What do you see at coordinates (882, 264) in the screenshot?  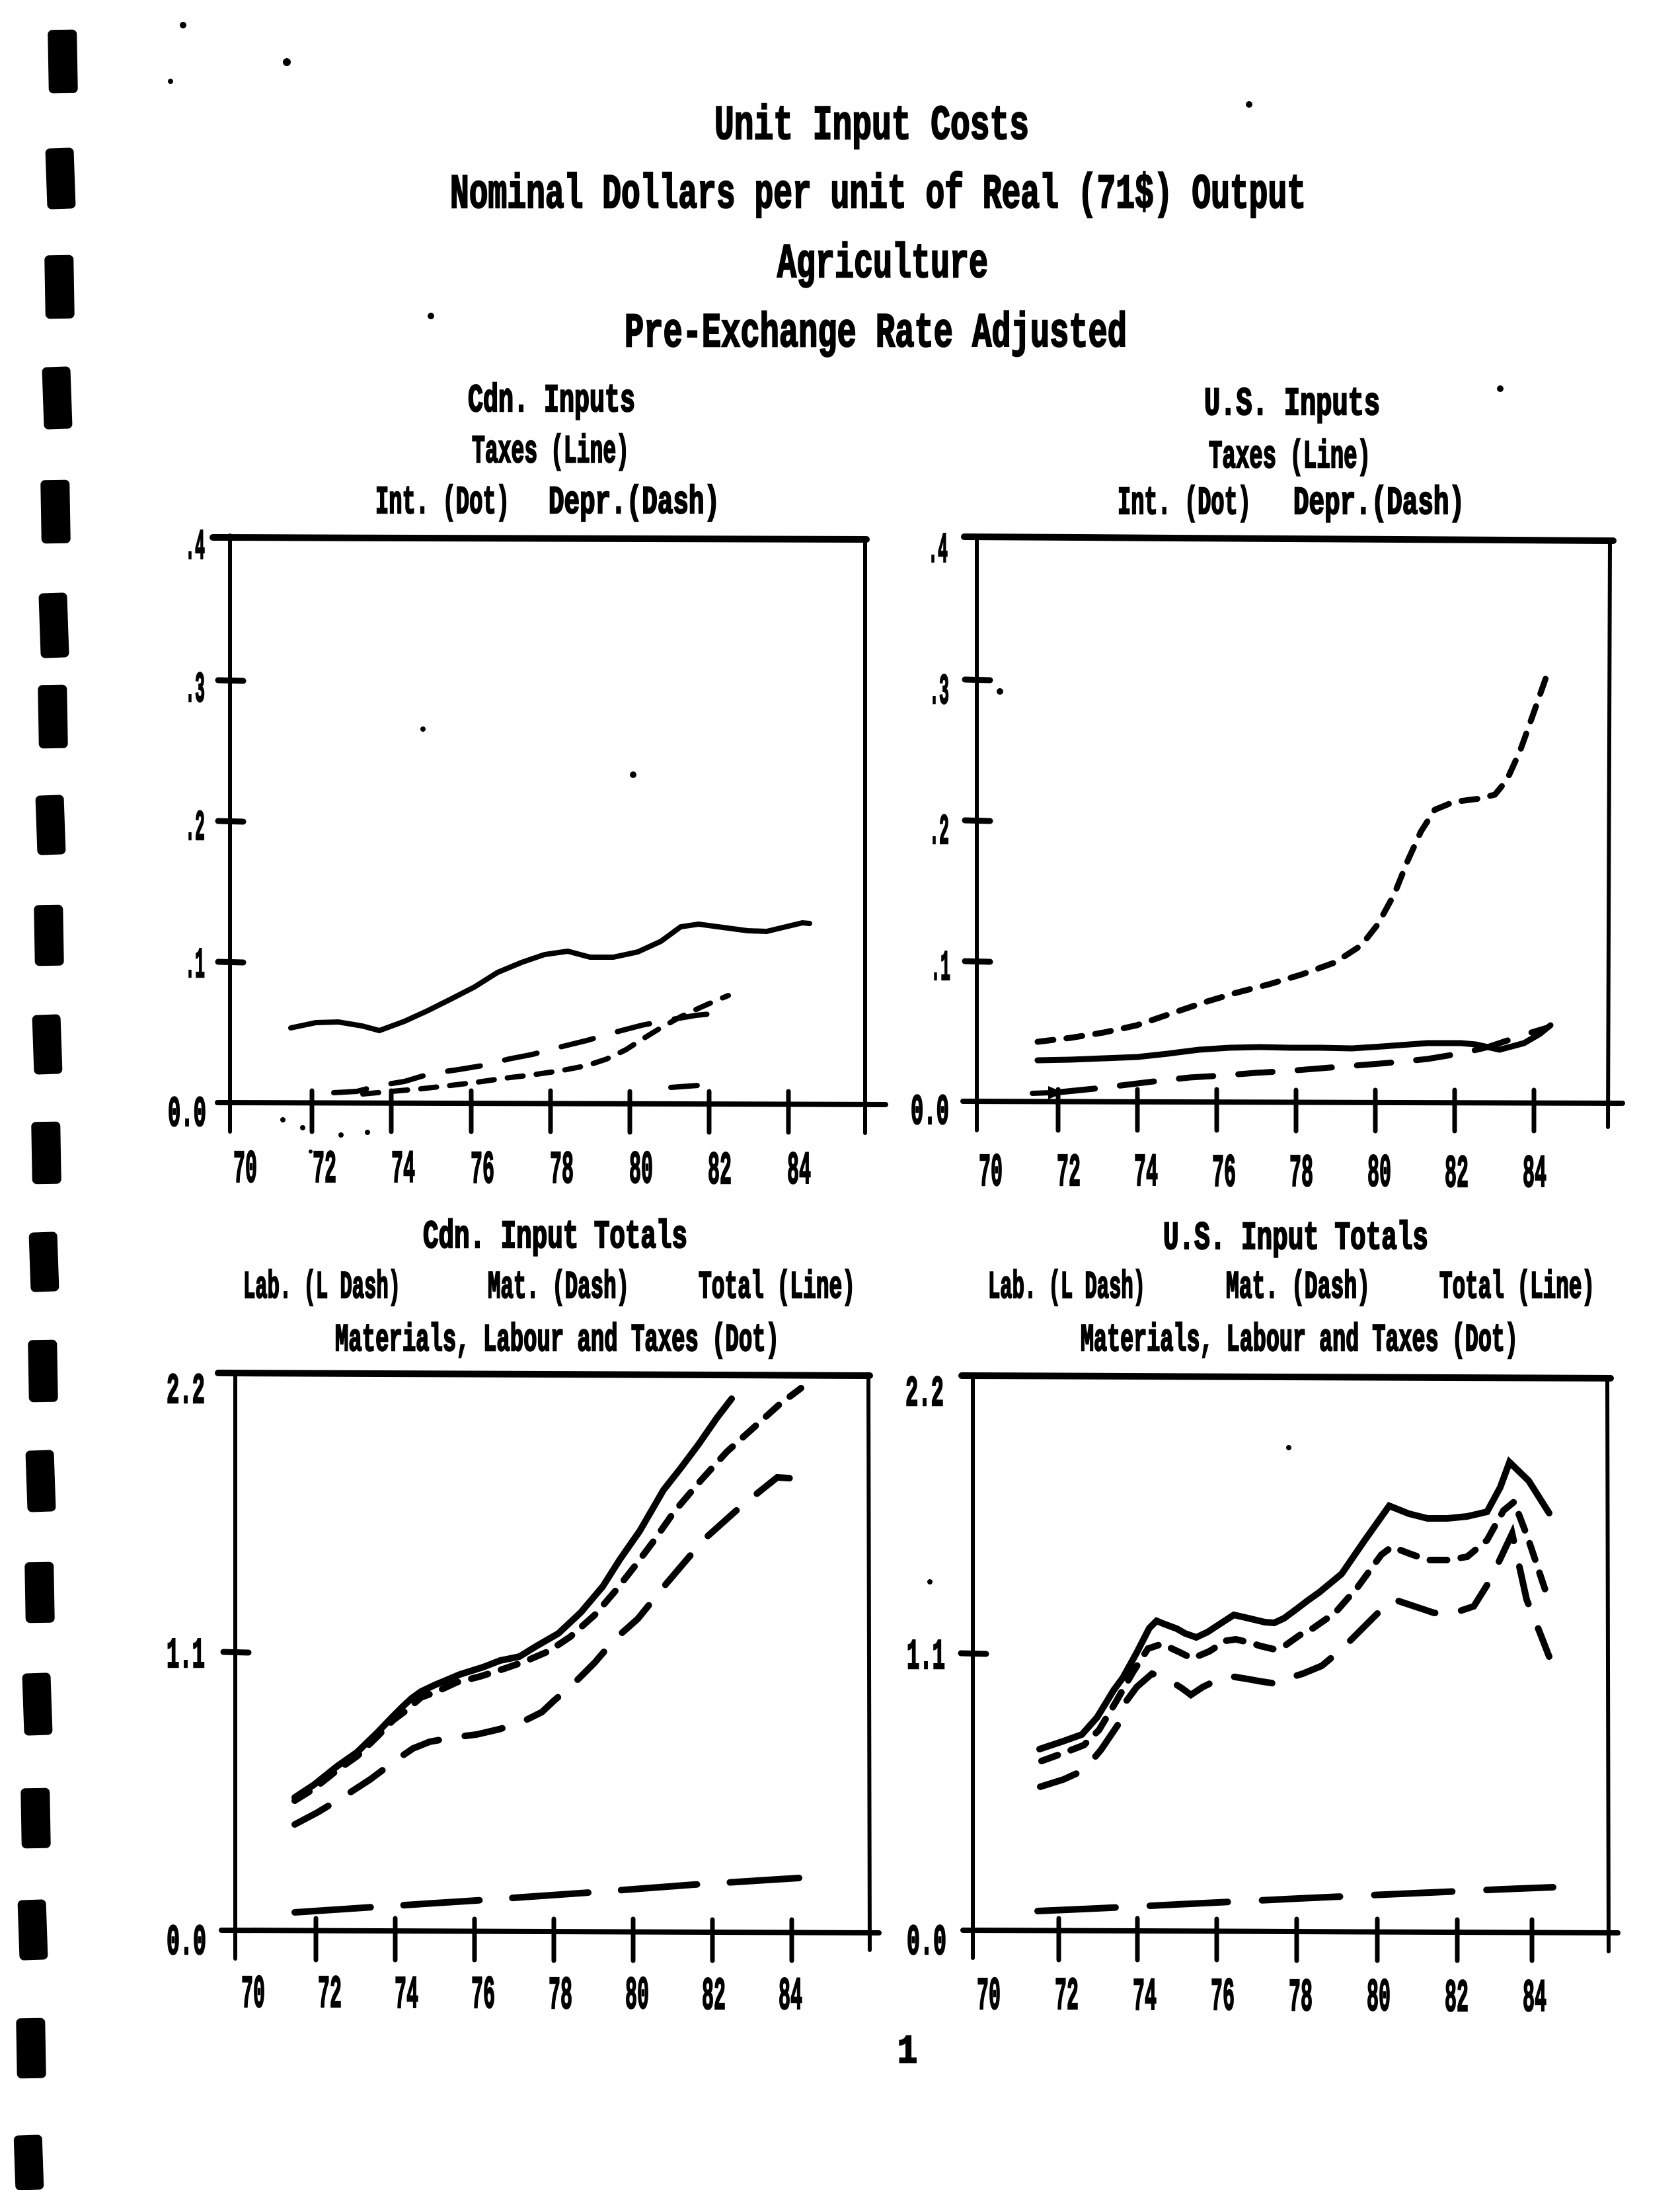 I see `svg-text: Agriculture` at bounding box center [882, 264].